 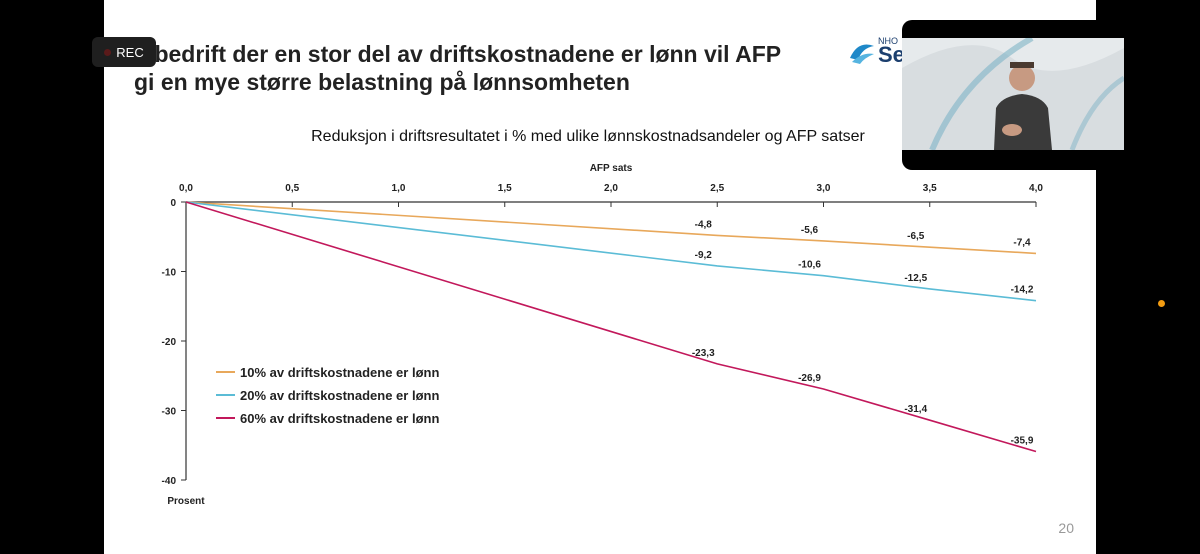 What do you see at coordinates (1022, 78) in the screenshot?
I see `presenter-head` at bounding box center [1022, 78].